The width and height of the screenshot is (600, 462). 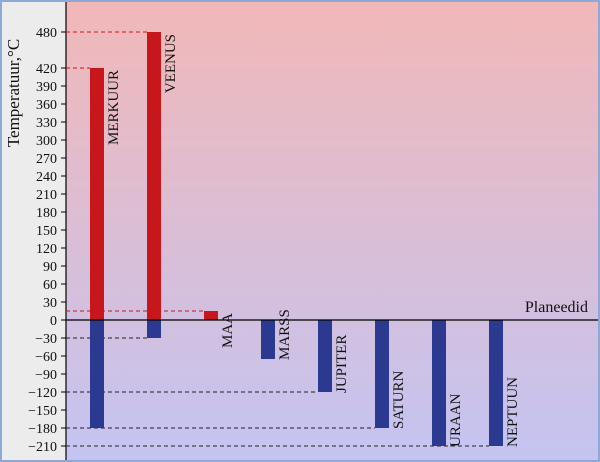 What do you see at coordinates (228, 330) in the screenshot?
I see `planet-label-maa: MAA` at bounding box center [228, 330].